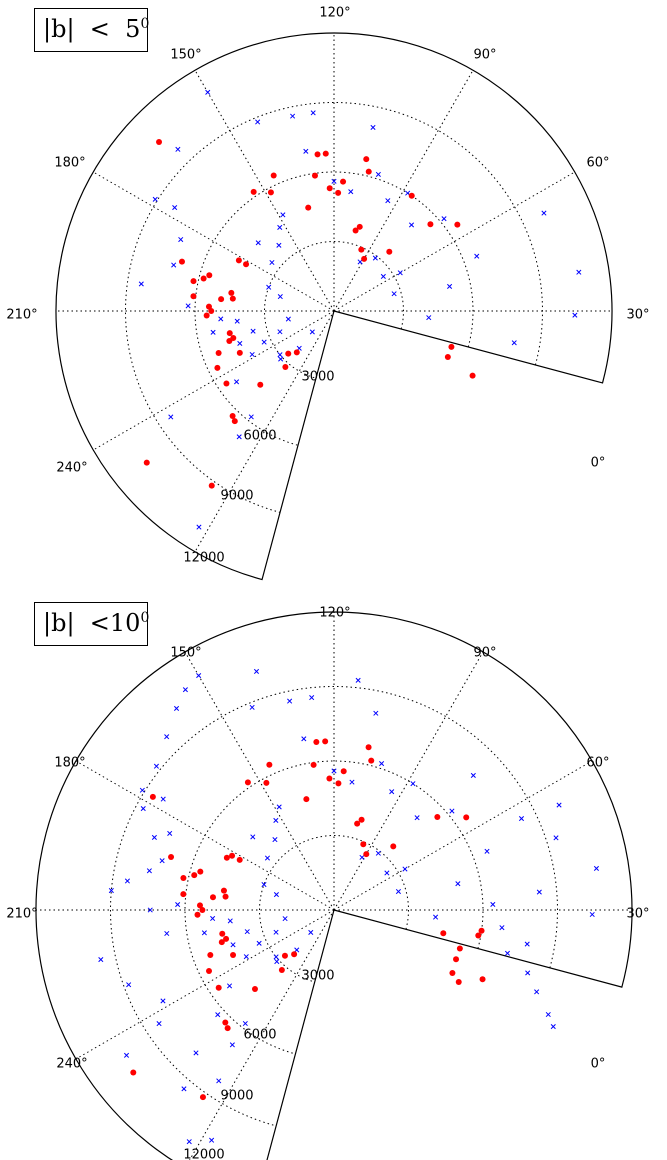 Image resolution: width=667 pixels, height=1160 pixels. Describe the element at coordinates (71, 1064) in the screenshot. I see `angle-tick-label: 240°` at that location.